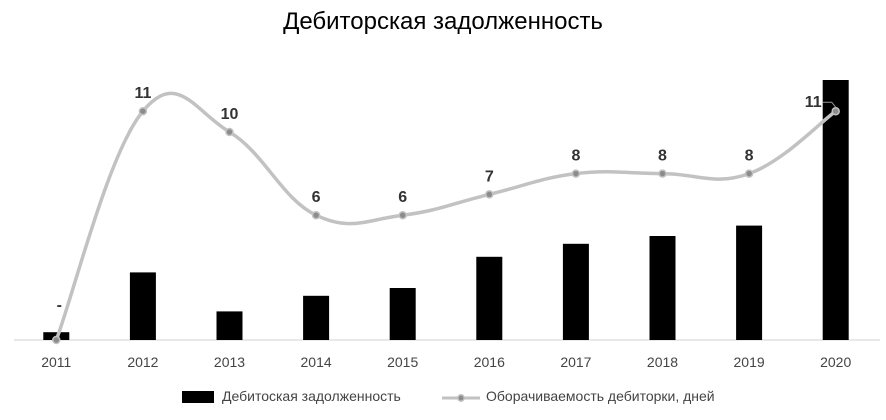  I want to click on data-label-2017: 8, so click(575, 156).